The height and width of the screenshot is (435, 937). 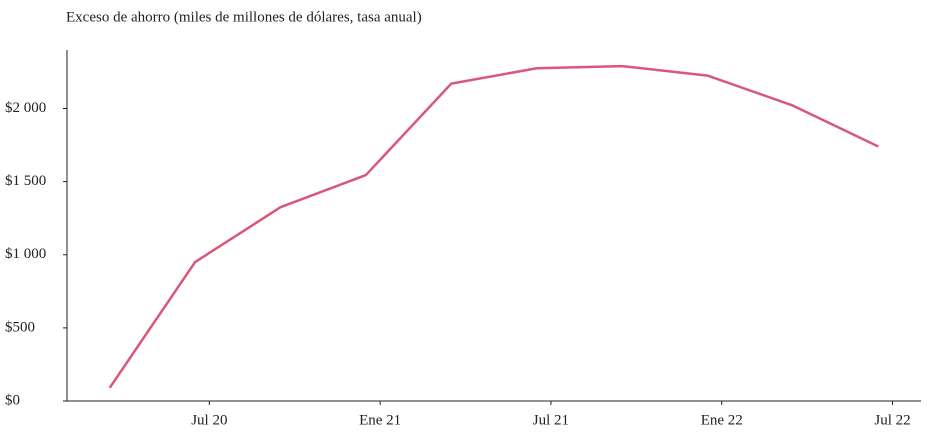 What do you see at coordinates (12, 400) in the screenshot?
I see `y-tick-label: $0` at bounding box center [12, 400].